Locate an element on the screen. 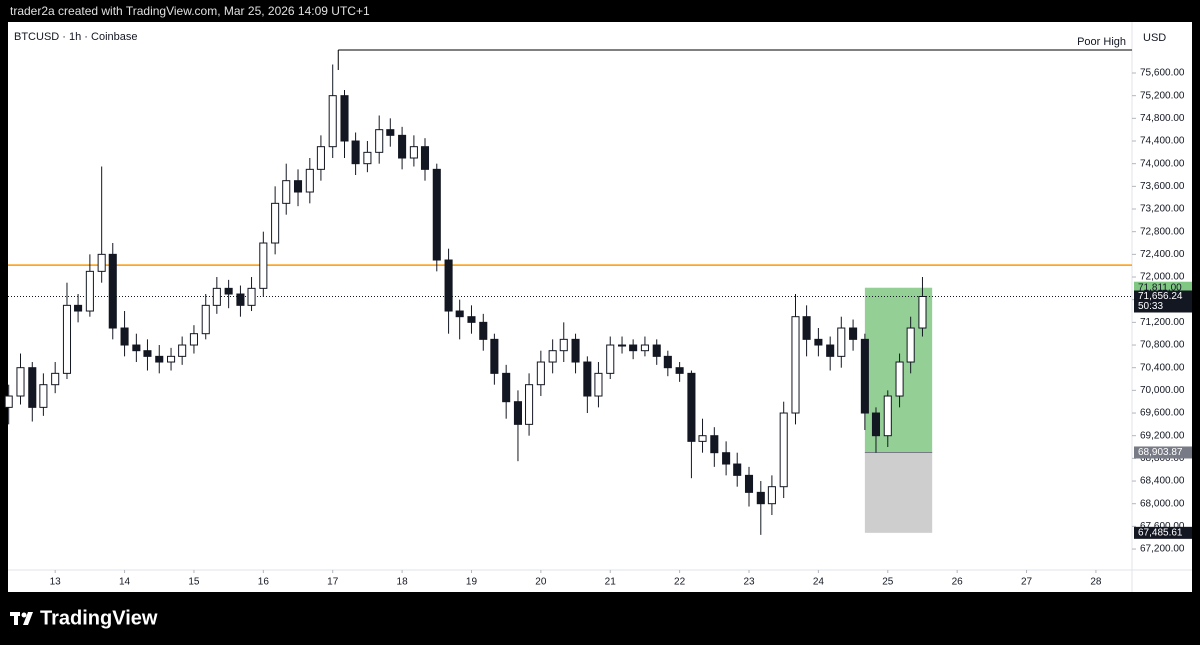  chart-title: BTCUSD · 1h · Coinbase is located at coordinates (76, 37).